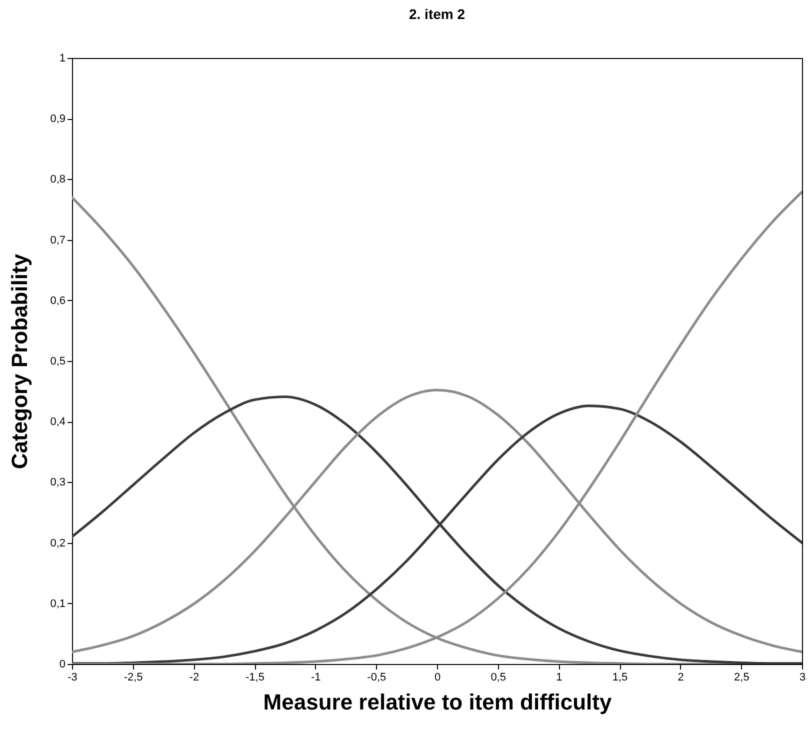  I want to click on y-axis-title: Category Probability, so click(19, 361).